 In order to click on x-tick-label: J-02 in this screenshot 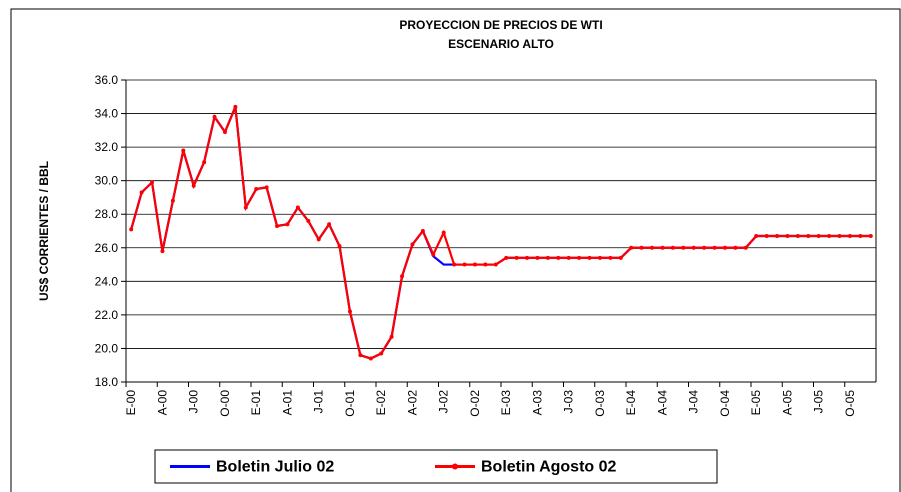, I will do `click(444, 402)`.